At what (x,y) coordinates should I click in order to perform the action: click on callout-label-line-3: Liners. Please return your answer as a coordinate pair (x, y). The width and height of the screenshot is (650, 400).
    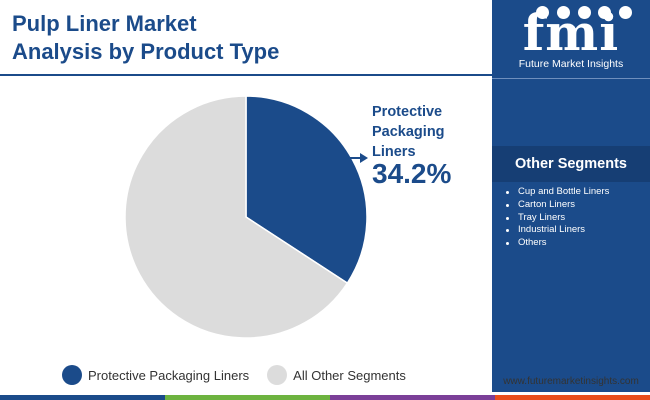
    Looking at the image, I should click on (394, 152).